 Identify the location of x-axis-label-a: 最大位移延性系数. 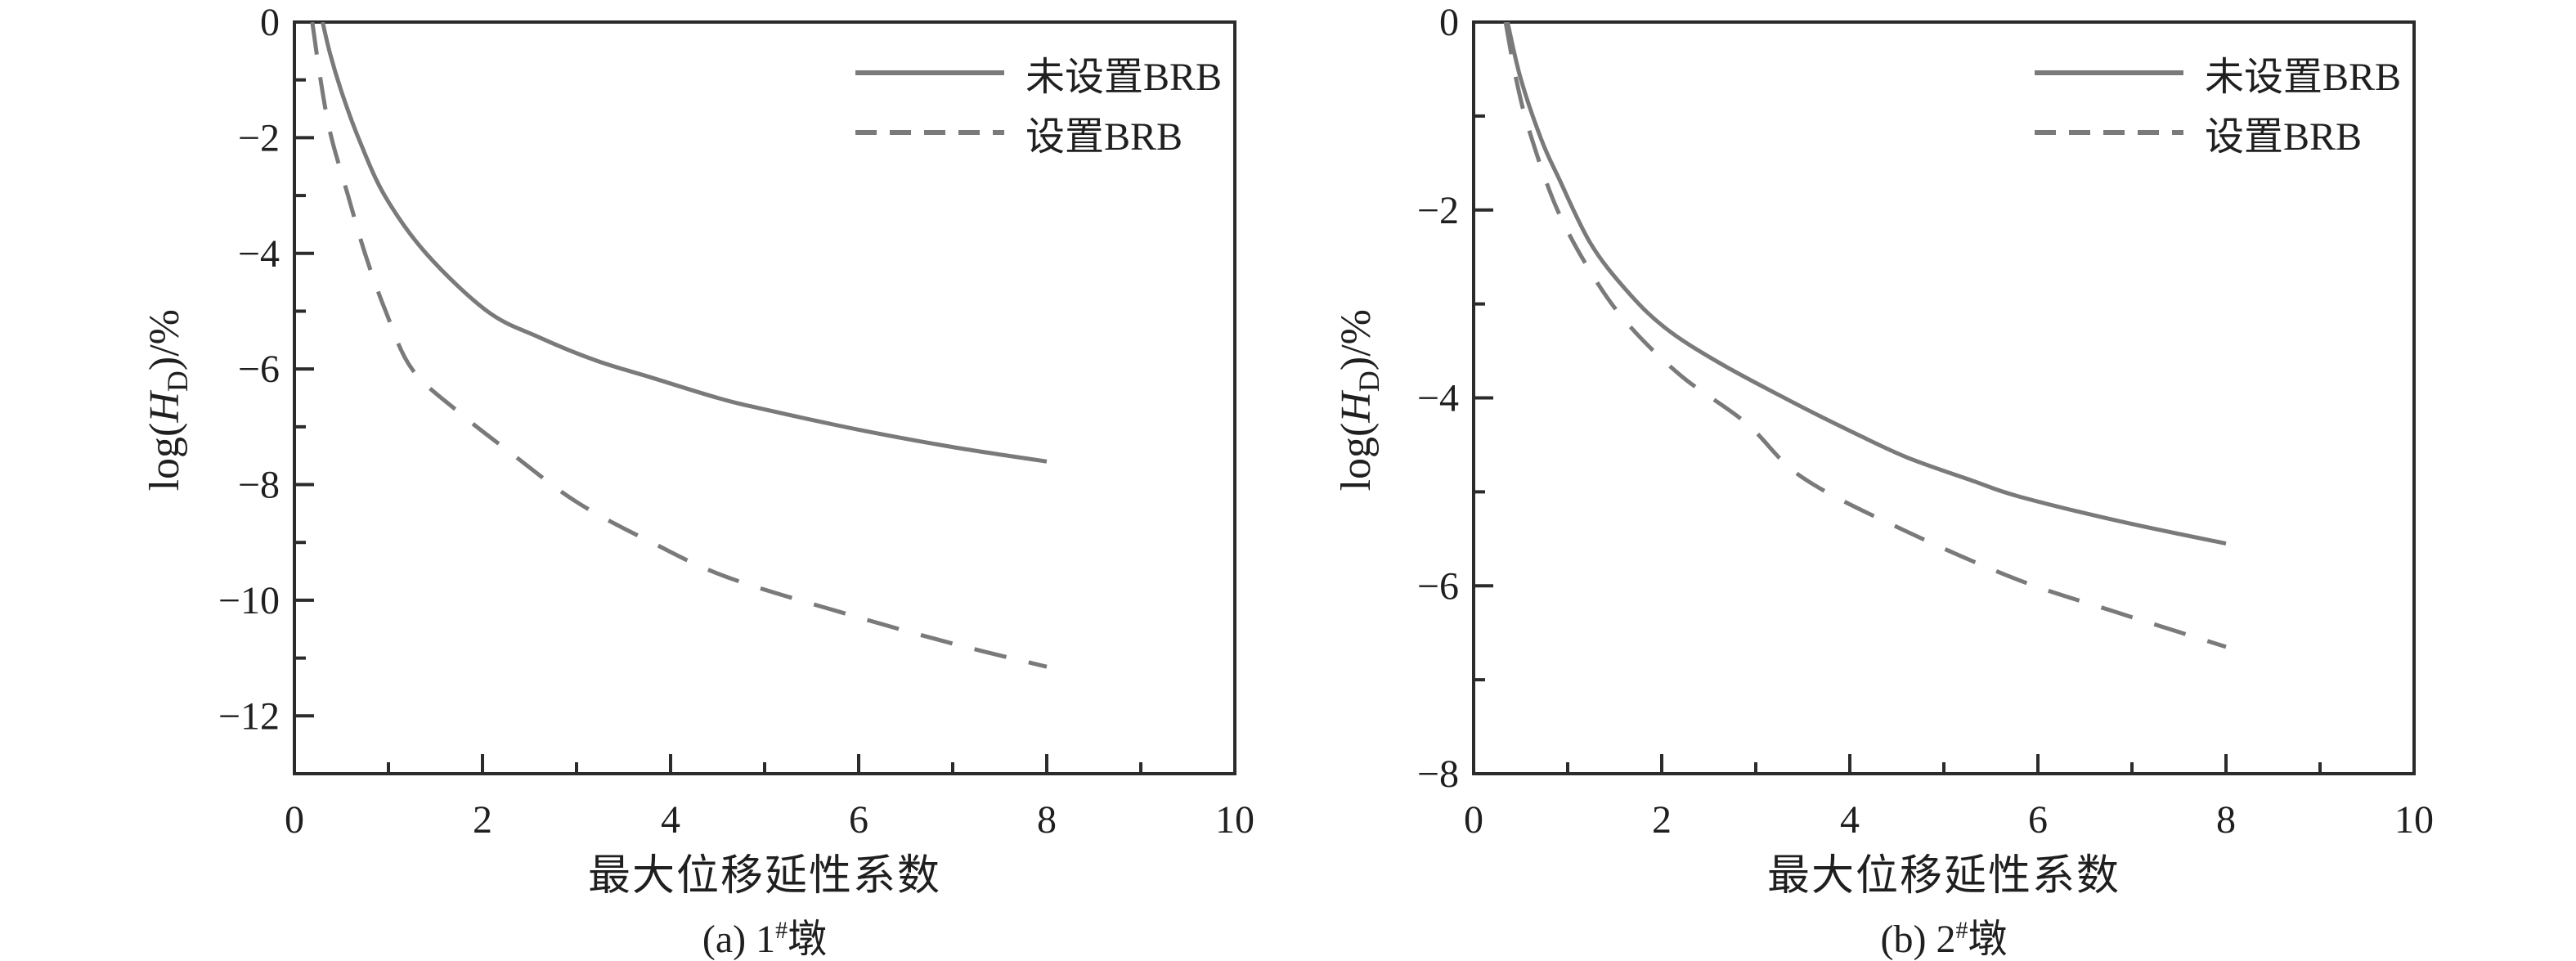
(764, 876).